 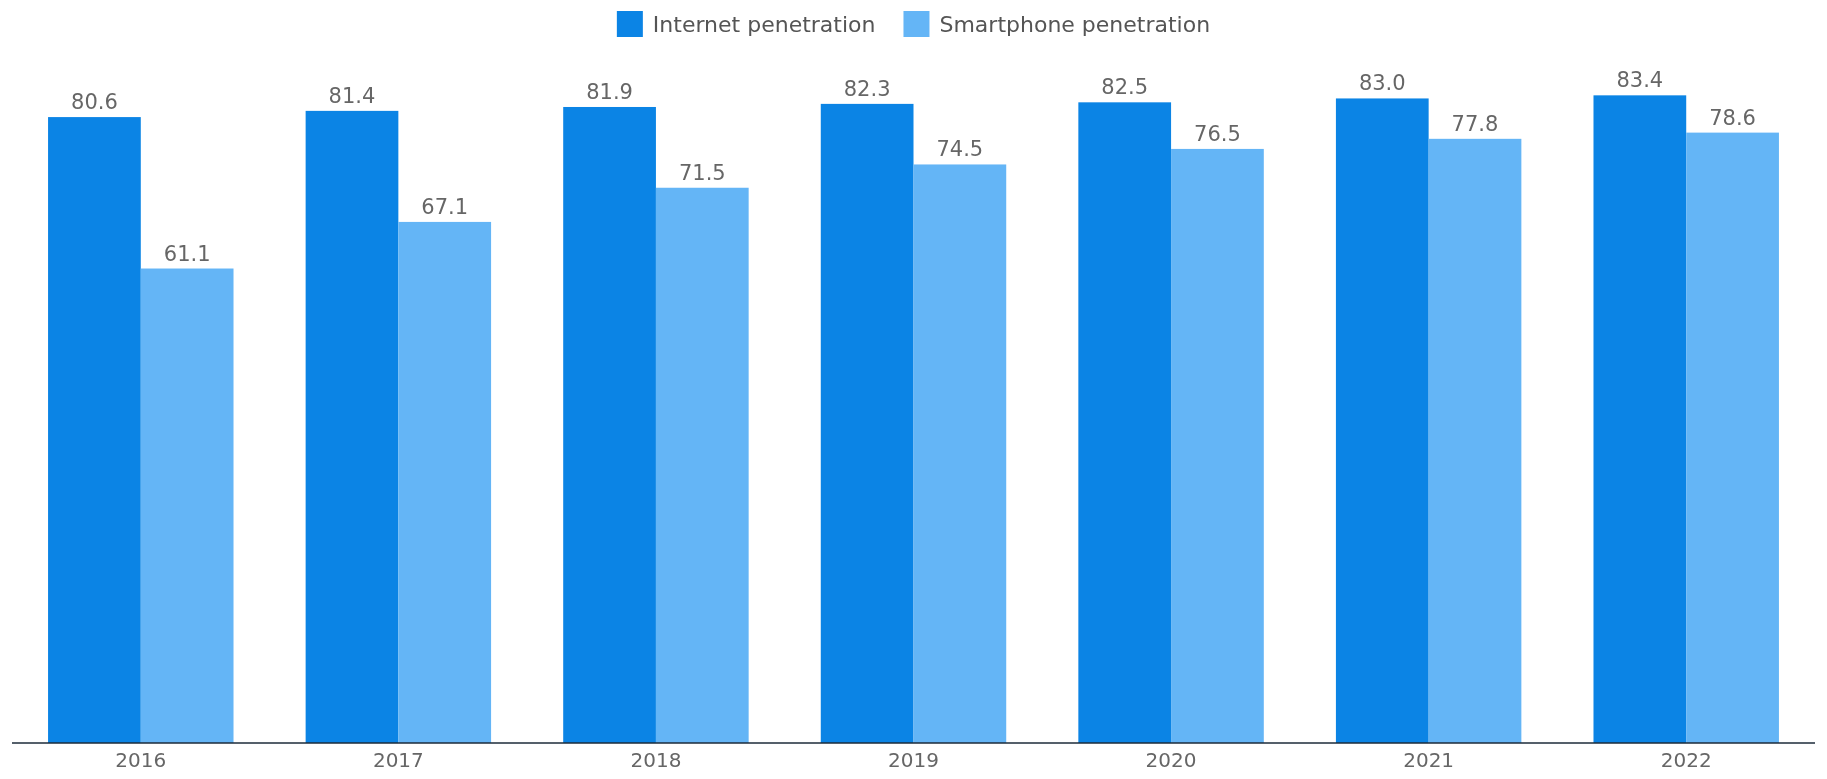 What do you see at coordinates (1382, 83) in the screenshot?
I see `data-label: 83.0` at bounding box center [1382, 83].